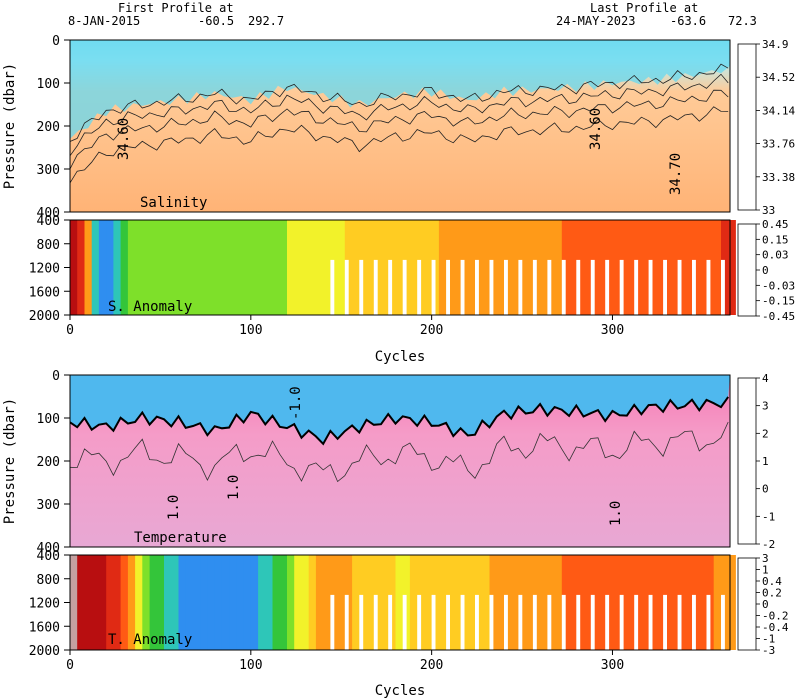 Image resolution: width=800 pixels, height=700 pixels. What do you see at coordinates (180, 538) in the screenshot?
I see `temperature-inner-label: Temperature` at bounding box center [180, 538].